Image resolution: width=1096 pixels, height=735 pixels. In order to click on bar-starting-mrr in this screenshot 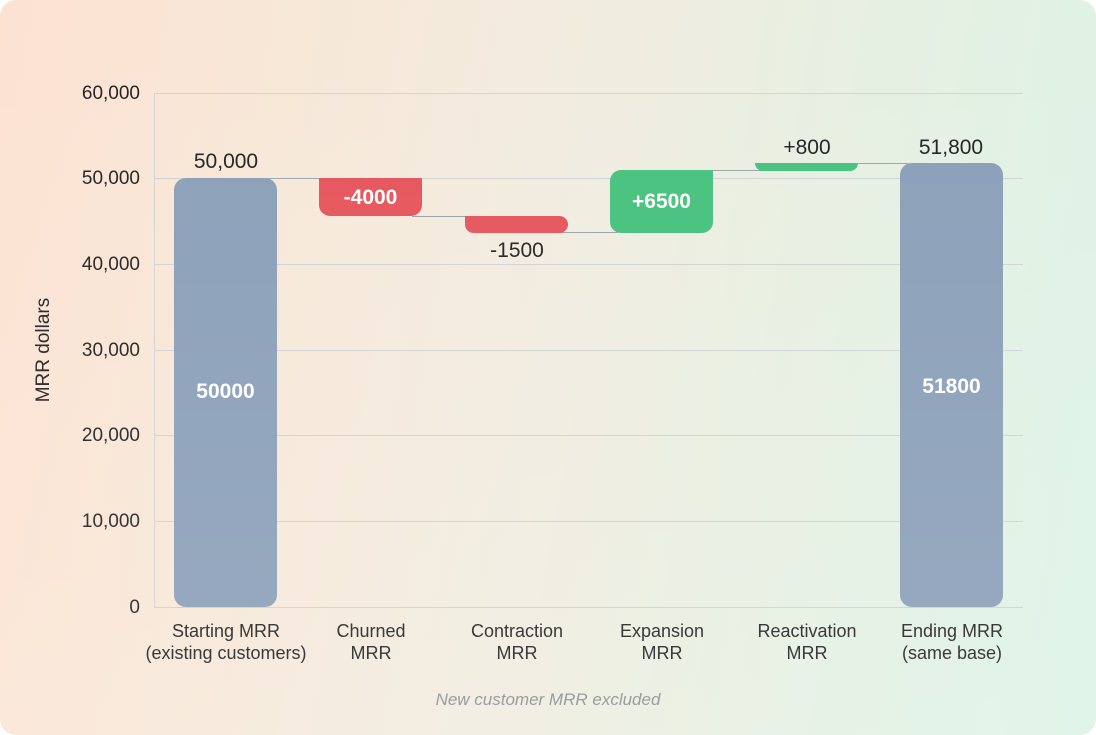, I will do `click(225, 392)`.